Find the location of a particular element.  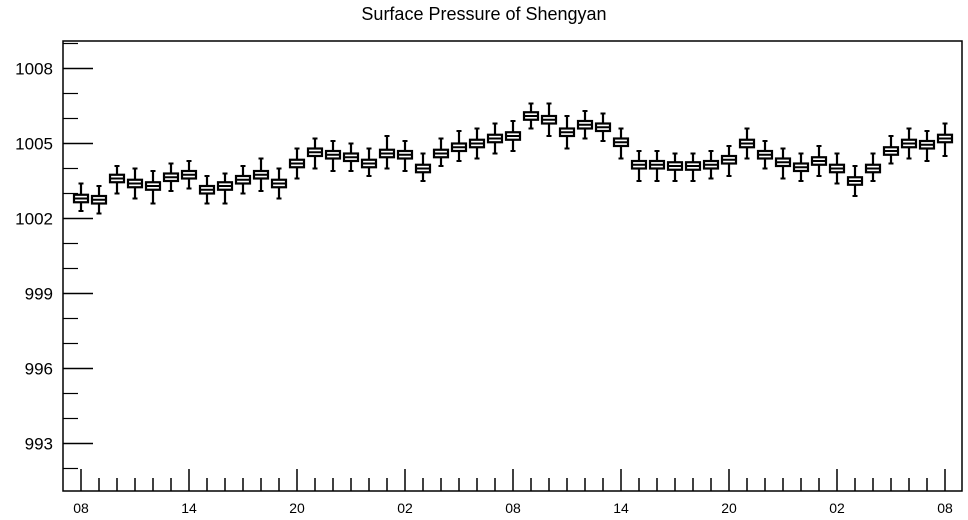

y-tick-label: 1008 is located at coordinates (34, 69).